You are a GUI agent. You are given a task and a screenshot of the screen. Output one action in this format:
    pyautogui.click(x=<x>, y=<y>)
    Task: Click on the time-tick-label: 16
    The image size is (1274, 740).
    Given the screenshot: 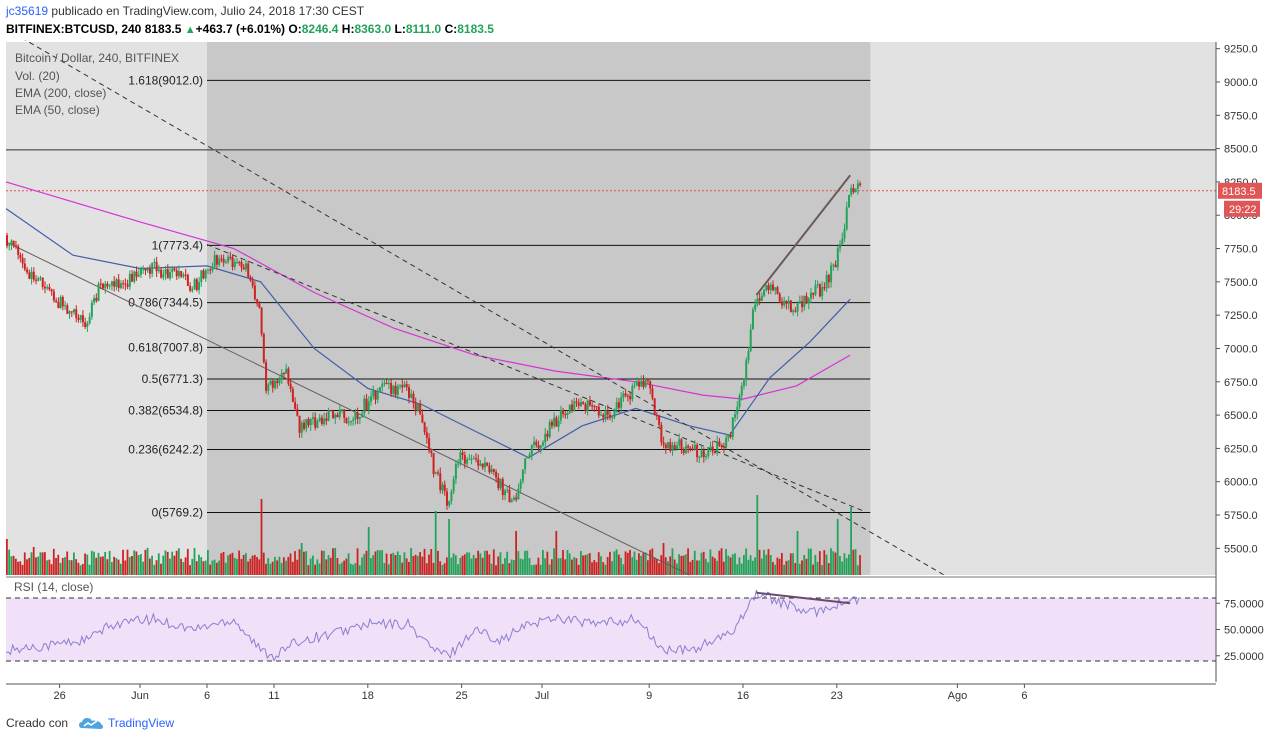 What is the action you would take?
    pyautogui.click(x=743, y=696)
    